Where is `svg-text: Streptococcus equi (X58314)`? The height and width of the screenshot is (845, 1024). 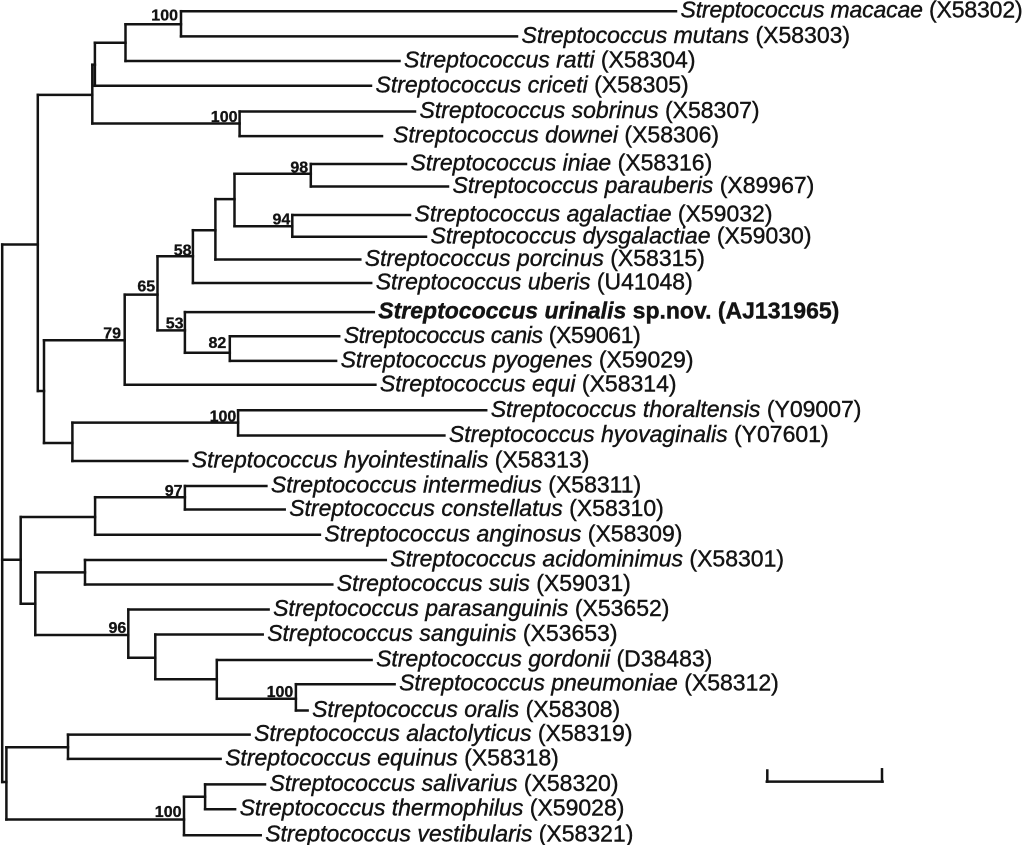 svg-text: Streptococcus equi (X58314) is located at coordinates (528, 383).